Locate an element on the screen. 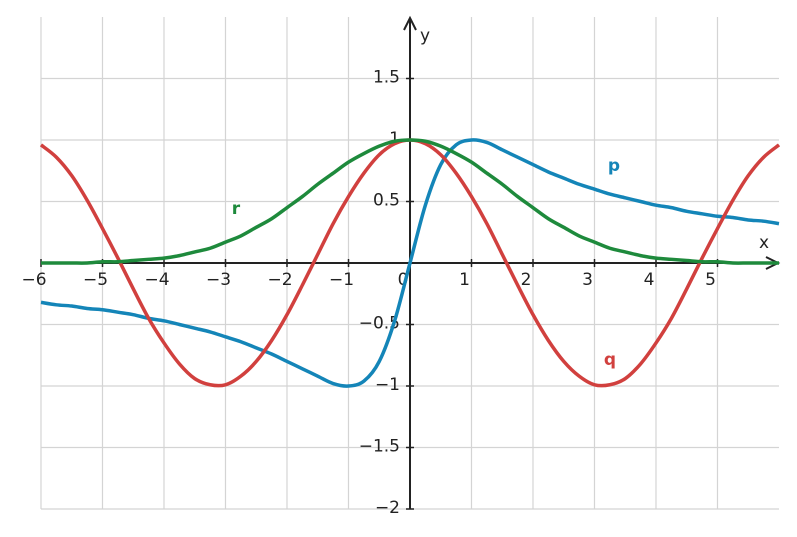 The image size is (797, 537). y-axis-label: y is located at coordinates (425, 36).